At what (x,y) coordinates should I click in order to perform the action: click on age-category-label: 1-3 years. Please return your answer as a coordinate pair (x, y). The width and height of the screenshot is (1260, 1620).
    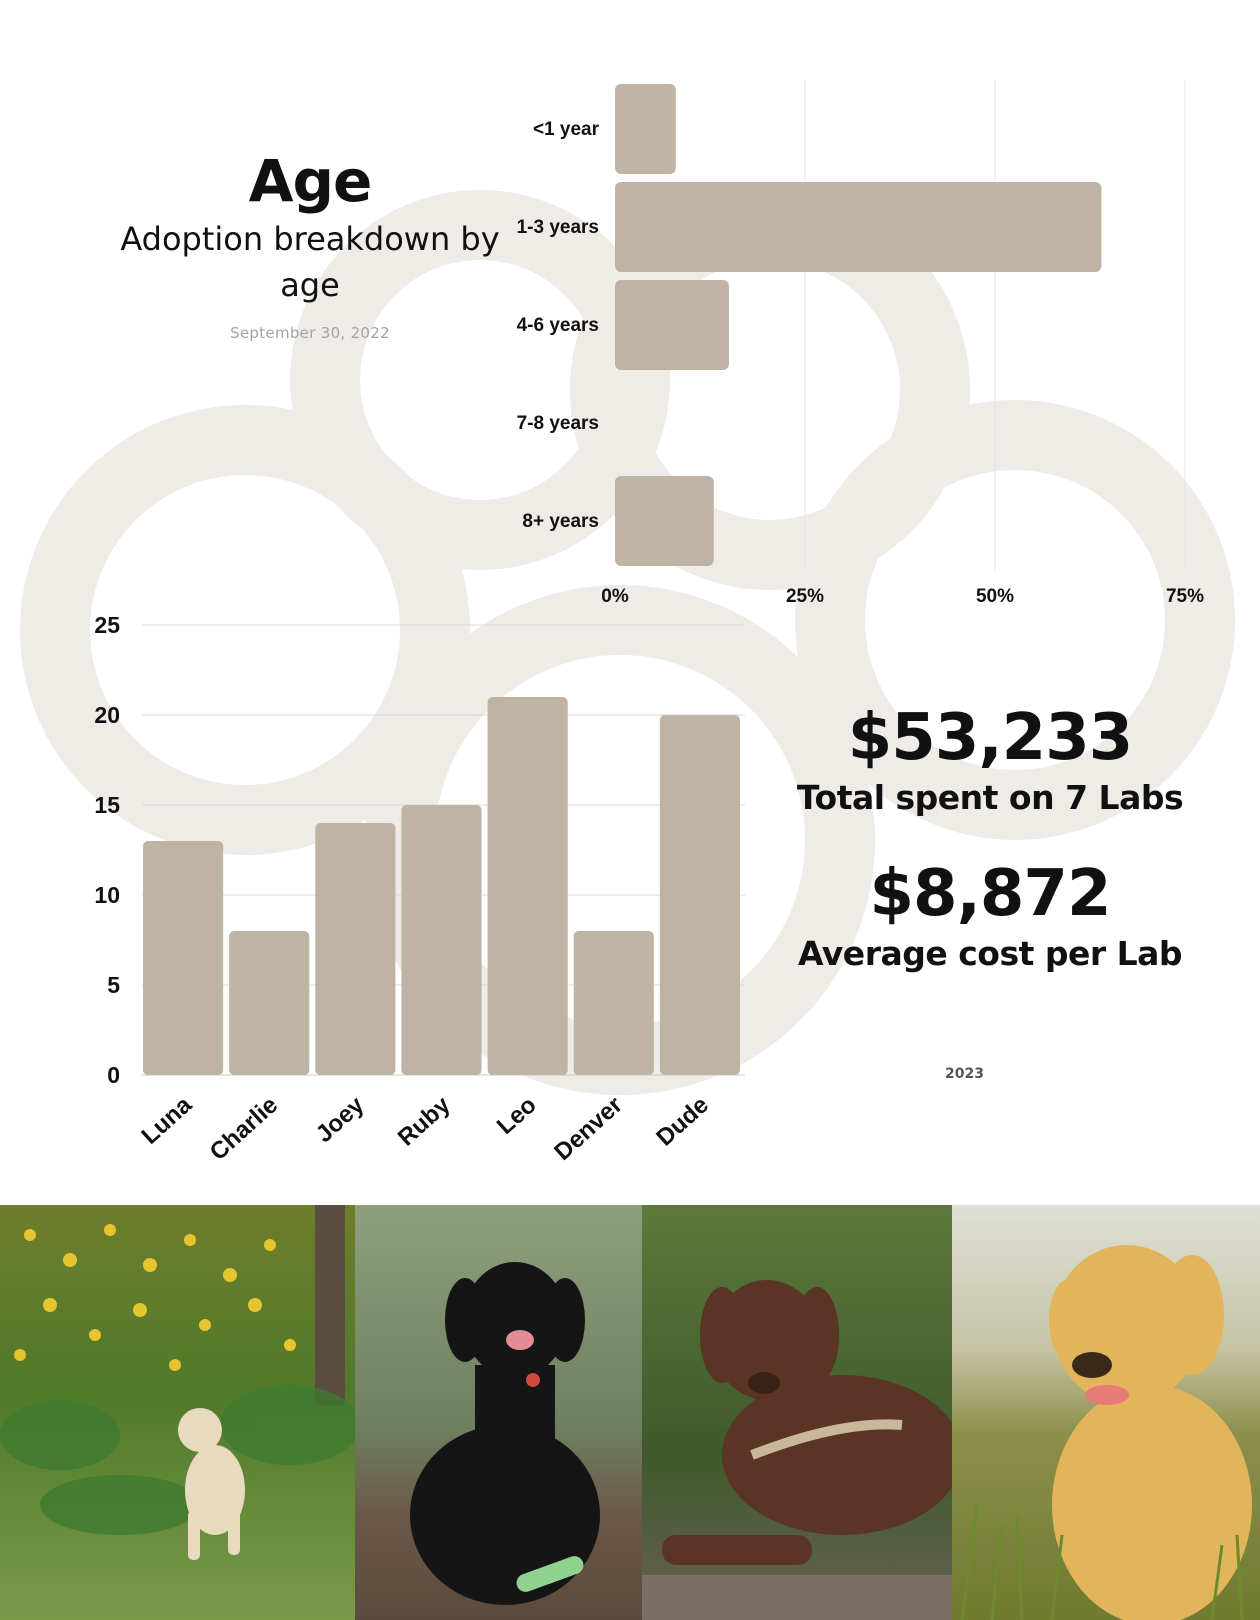
    Looking at the image, I should click on (558, 227).